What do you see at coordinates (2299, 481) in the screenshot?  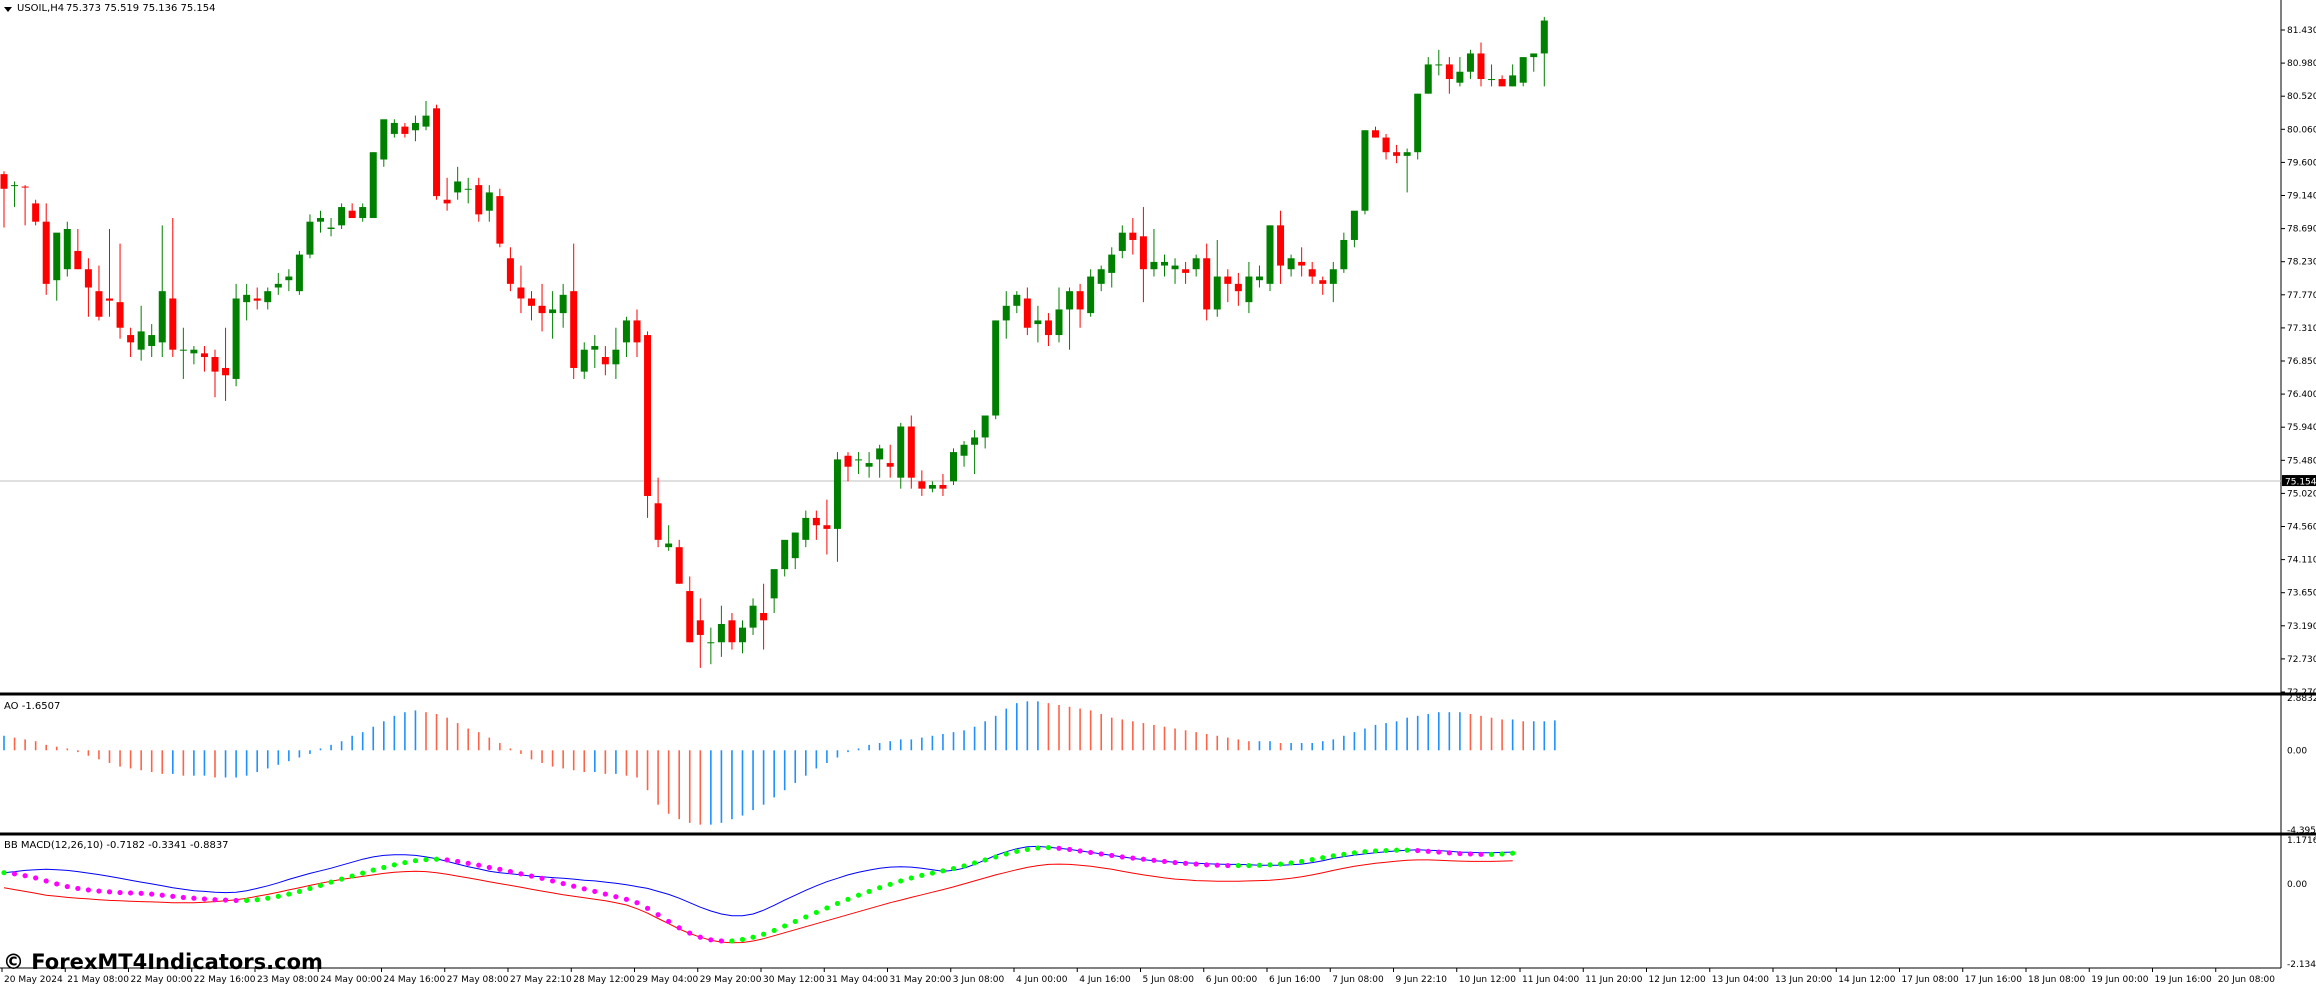 I see `current-price-tag: 75.154` at bounding box center [2299, 481].